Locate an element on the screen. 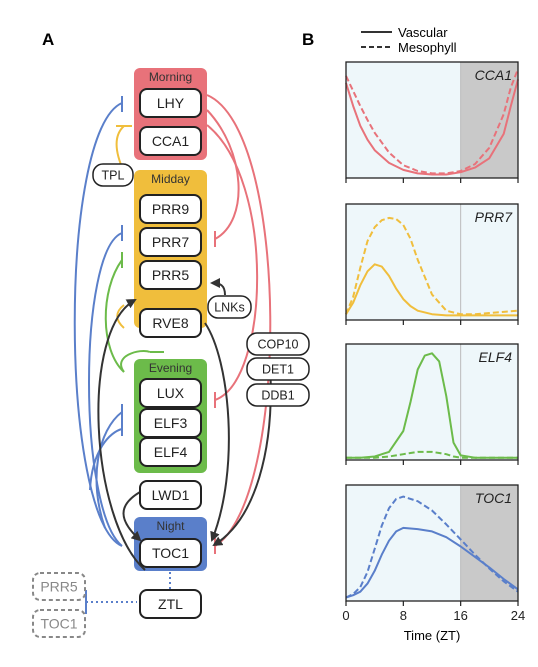 This screenshot has height=667, width=538. edge-toc1-elf3 is located at coordinates (109, 470).